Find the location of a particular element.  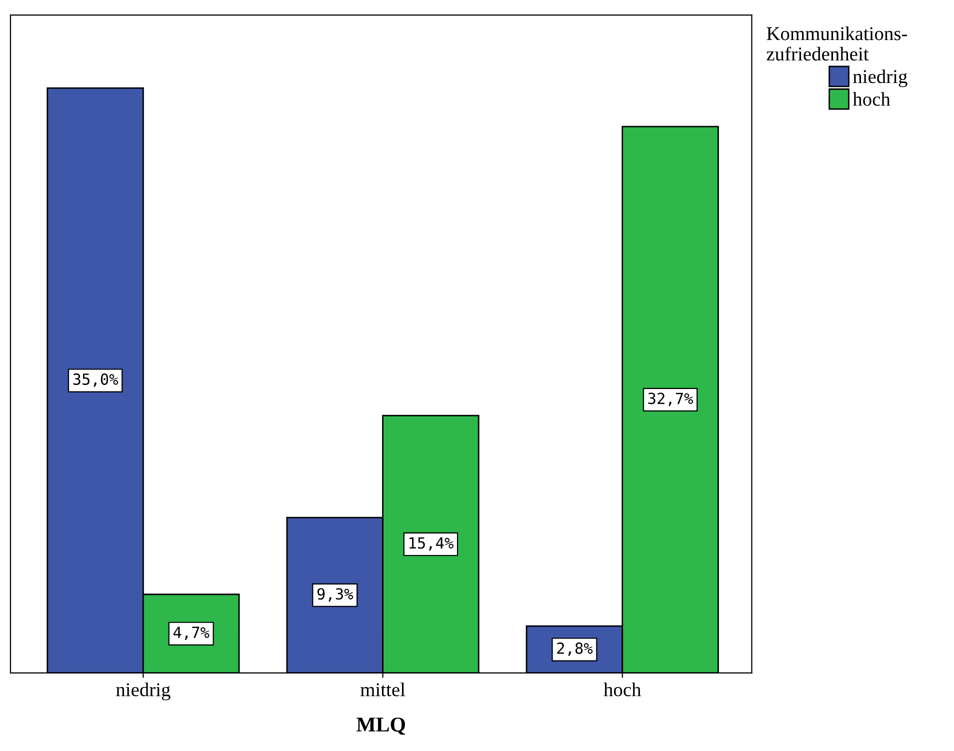

data-label: 15,4% is located at coordinates (432, 544).